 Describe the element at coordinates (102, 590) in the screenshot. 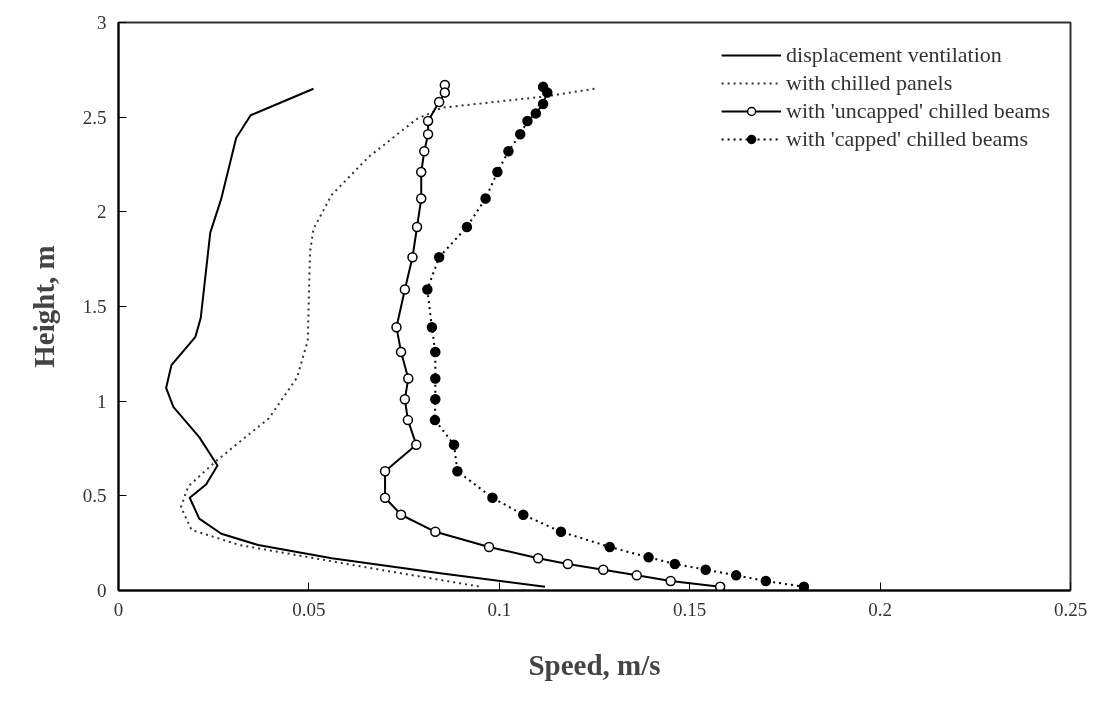

I see `y-tick-label: 0` at that location.